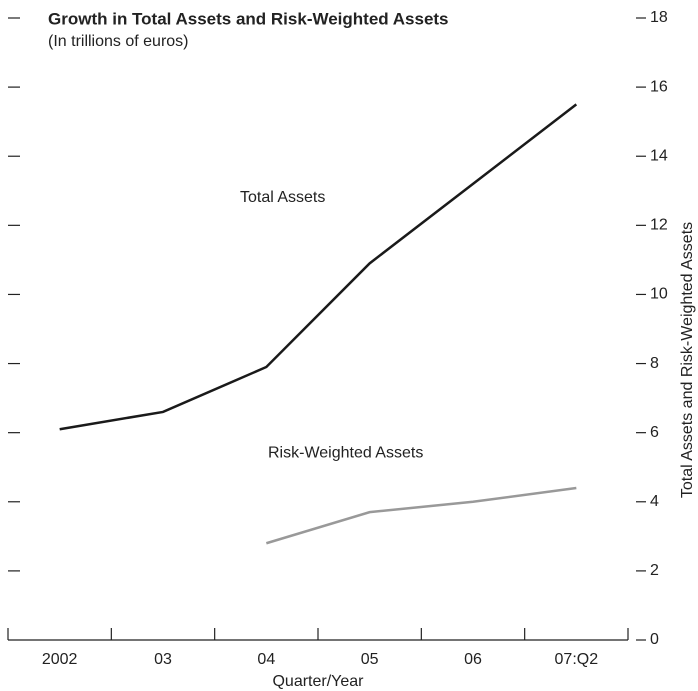  I want to click on x-tick-label: 03, so click(163, 659).